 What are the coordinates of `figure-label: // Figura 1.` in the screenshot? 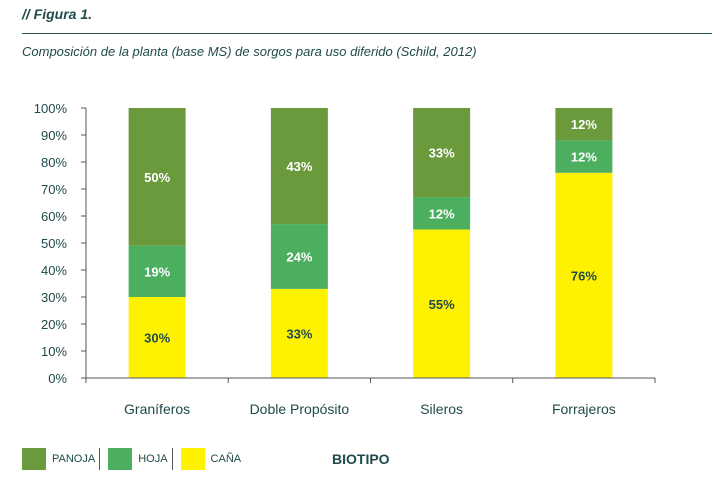 It's located at (57, 14).